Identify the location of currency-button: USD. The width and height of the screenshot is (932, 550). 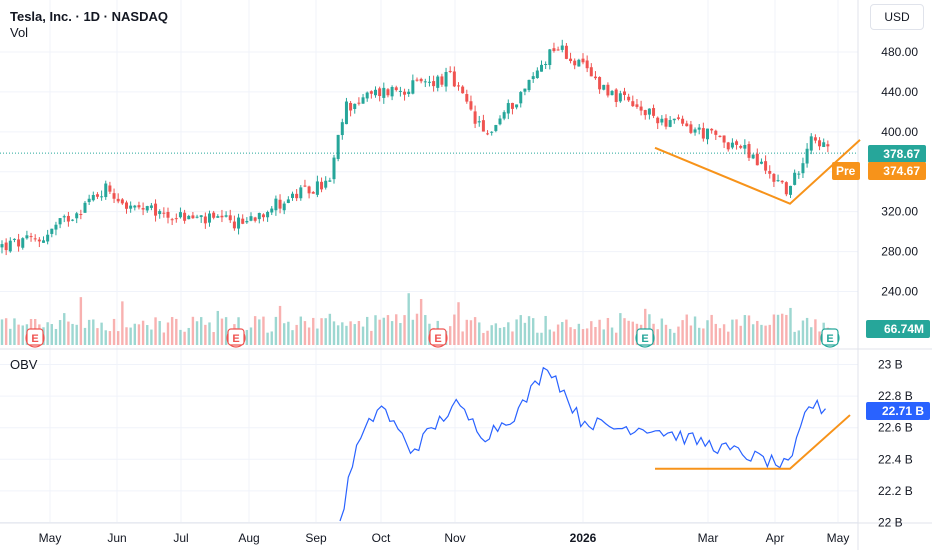
(897, 17).